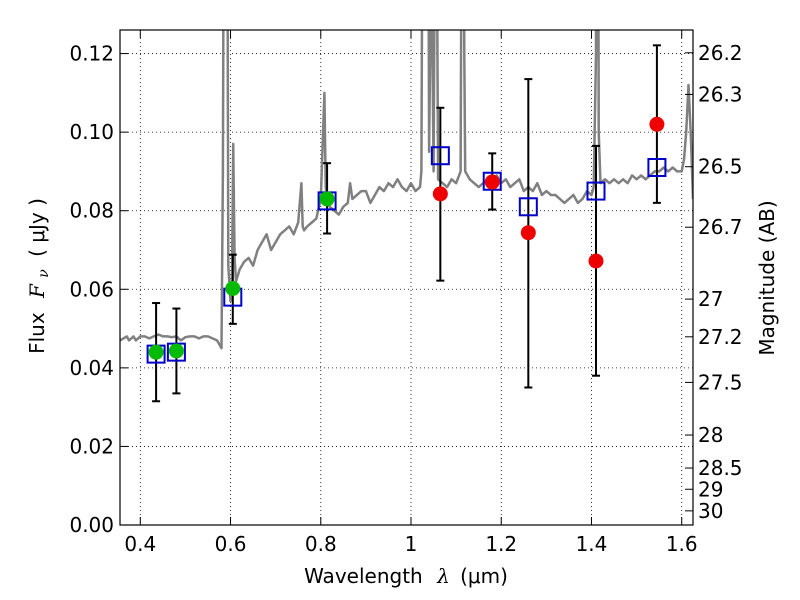  Describe the element at coordinates (91, 446) in the screenshot. I see `y-tick-label: 0.02` at that location.